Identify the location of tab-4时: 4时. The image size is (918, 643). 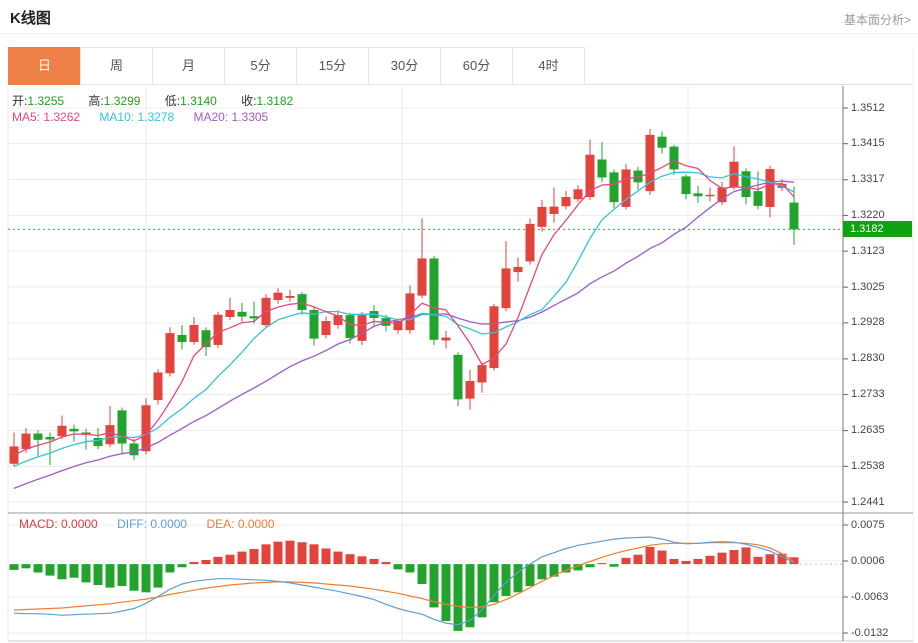
(548, 66).